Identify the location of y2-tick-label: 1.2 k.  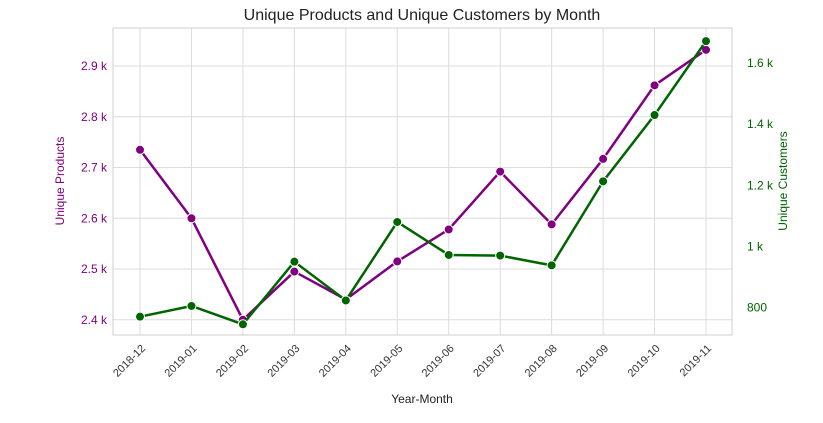
(760, 185).